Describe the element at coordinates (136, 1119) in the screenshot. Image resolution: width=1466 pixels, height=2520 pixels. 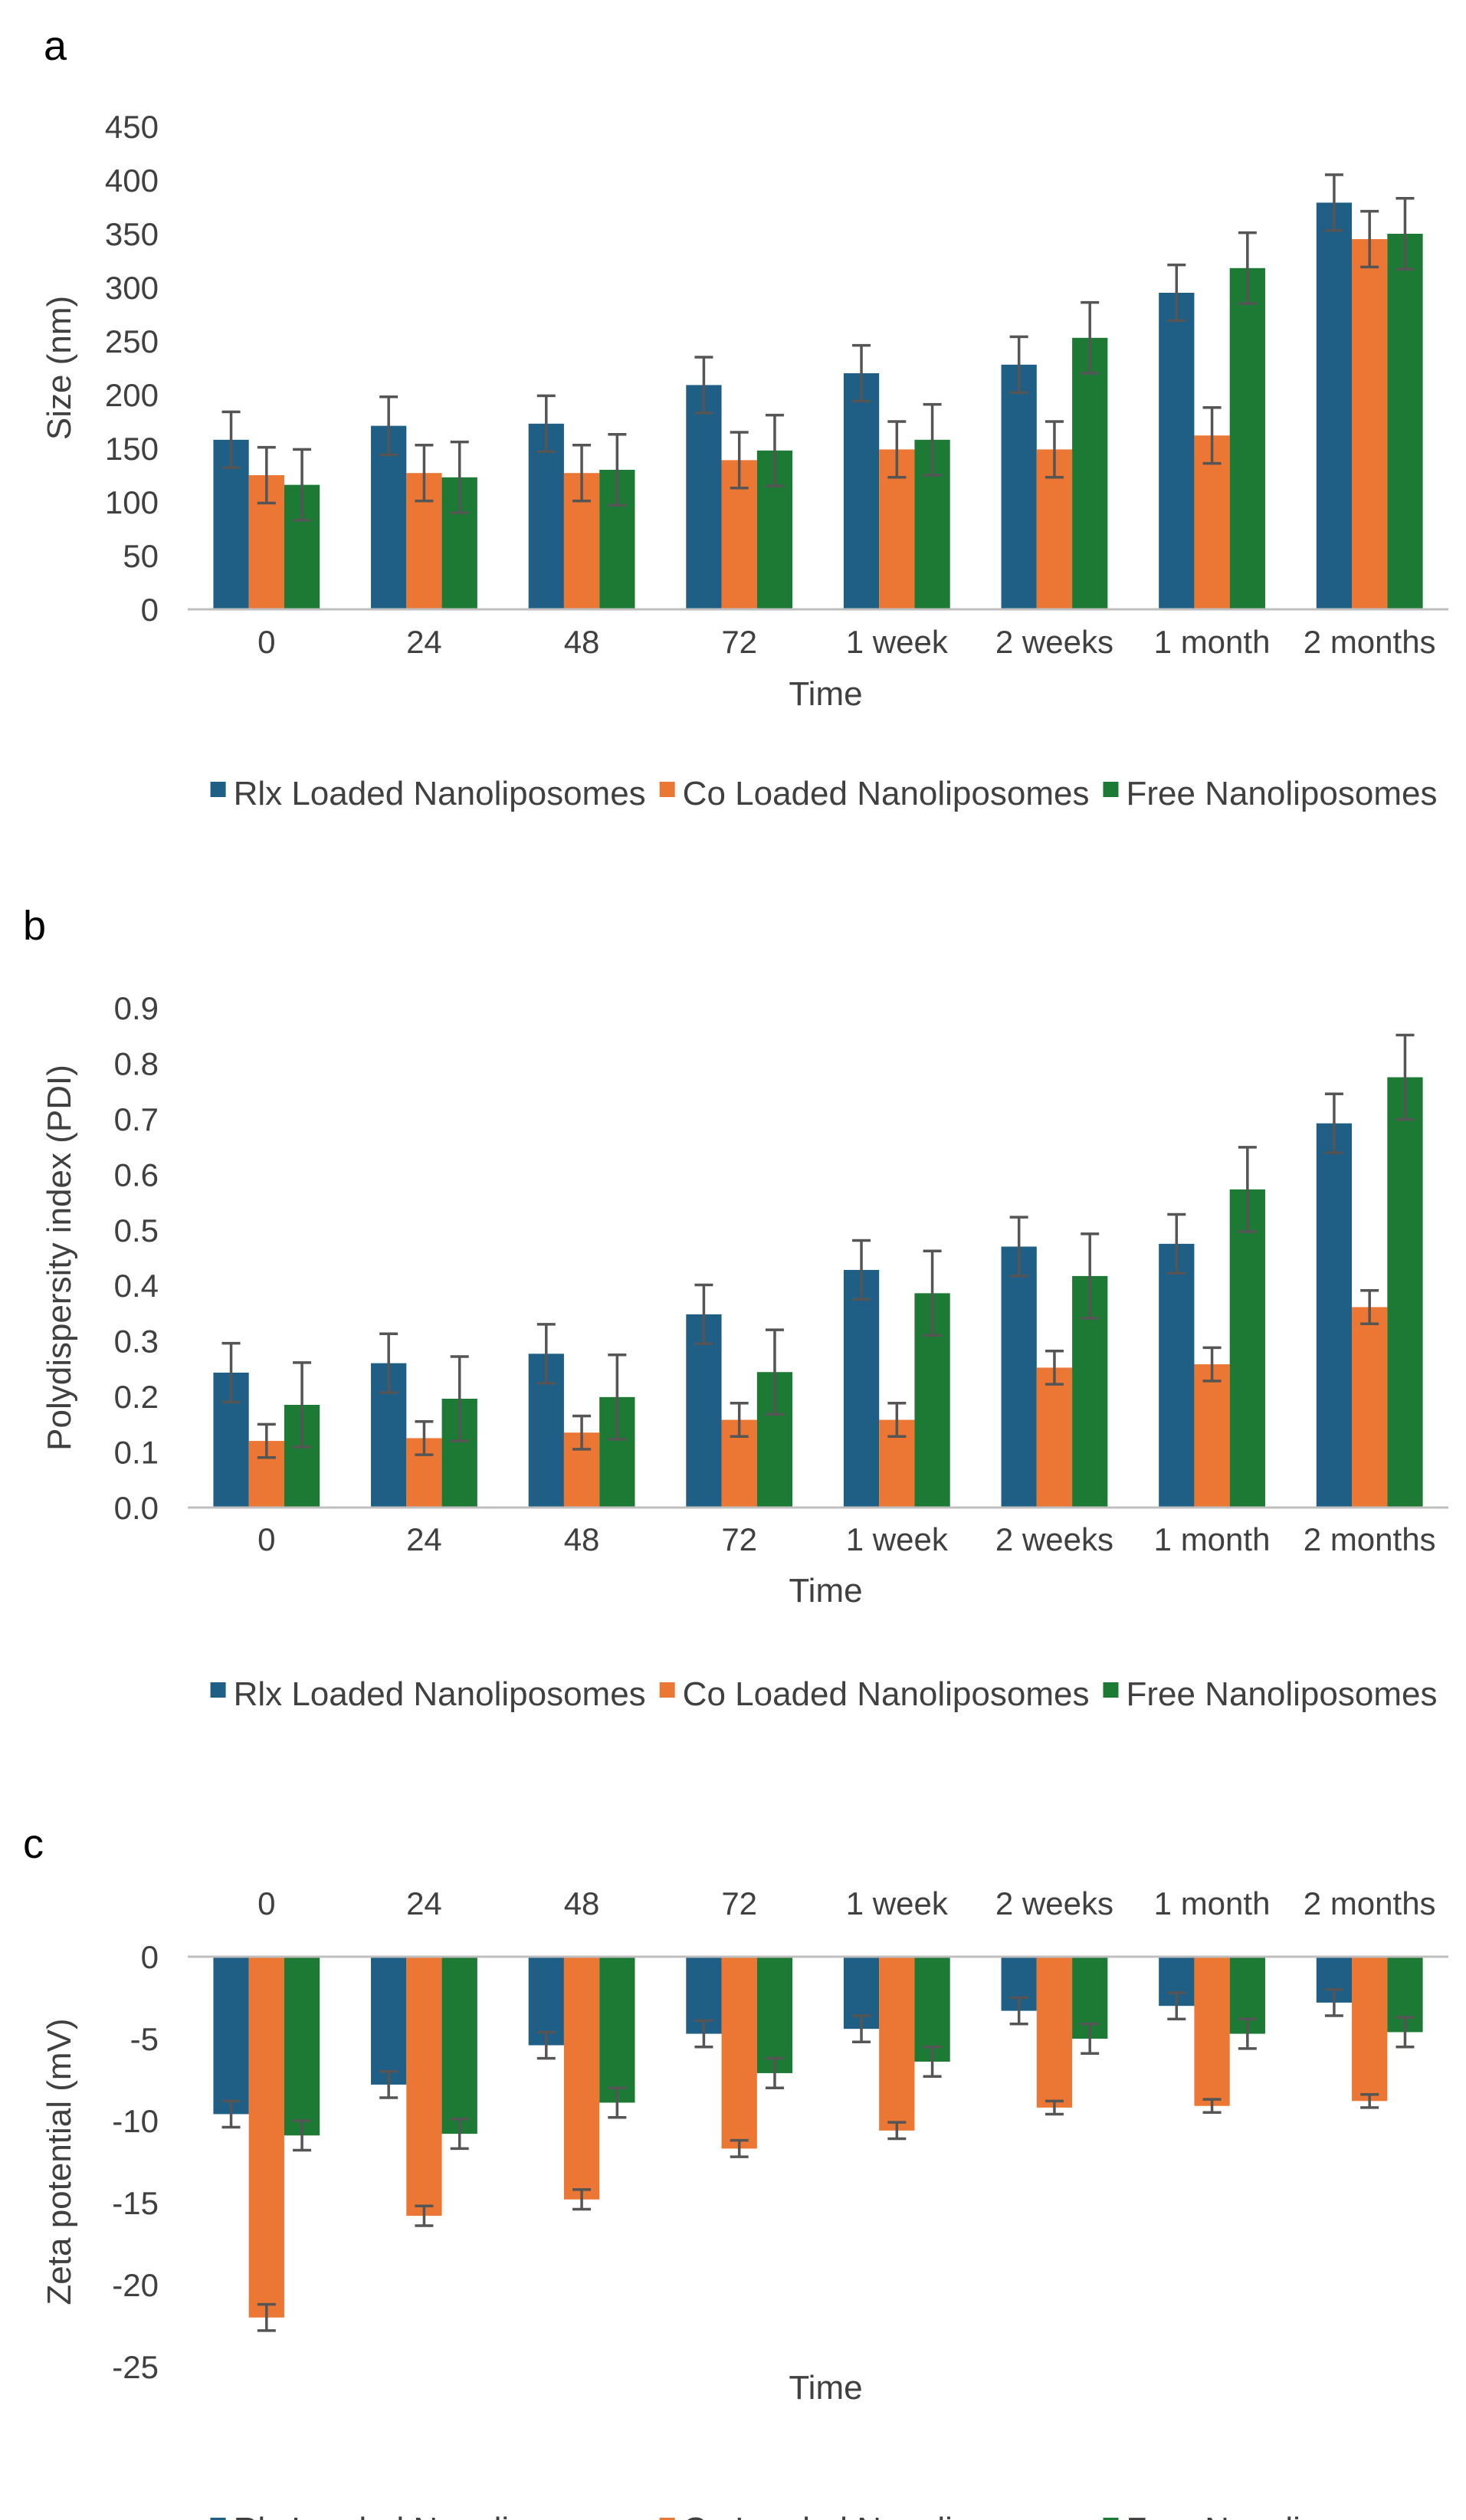
I see `y-tick-label: 0.7` at that location.